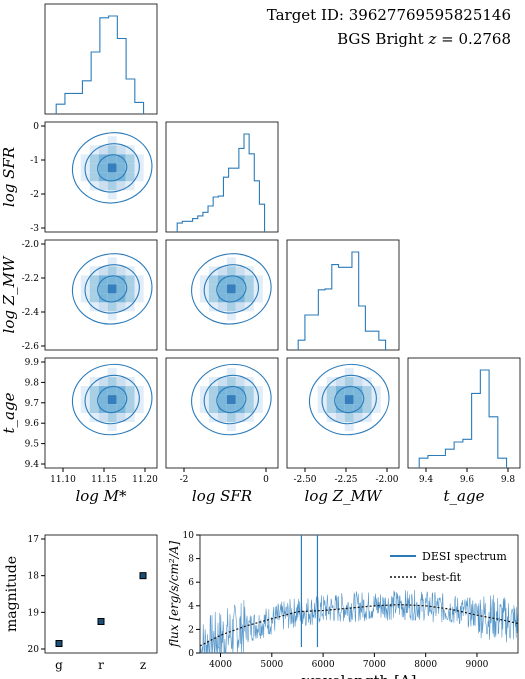  I want to click on histogram-logSFR, so click(221, 182).